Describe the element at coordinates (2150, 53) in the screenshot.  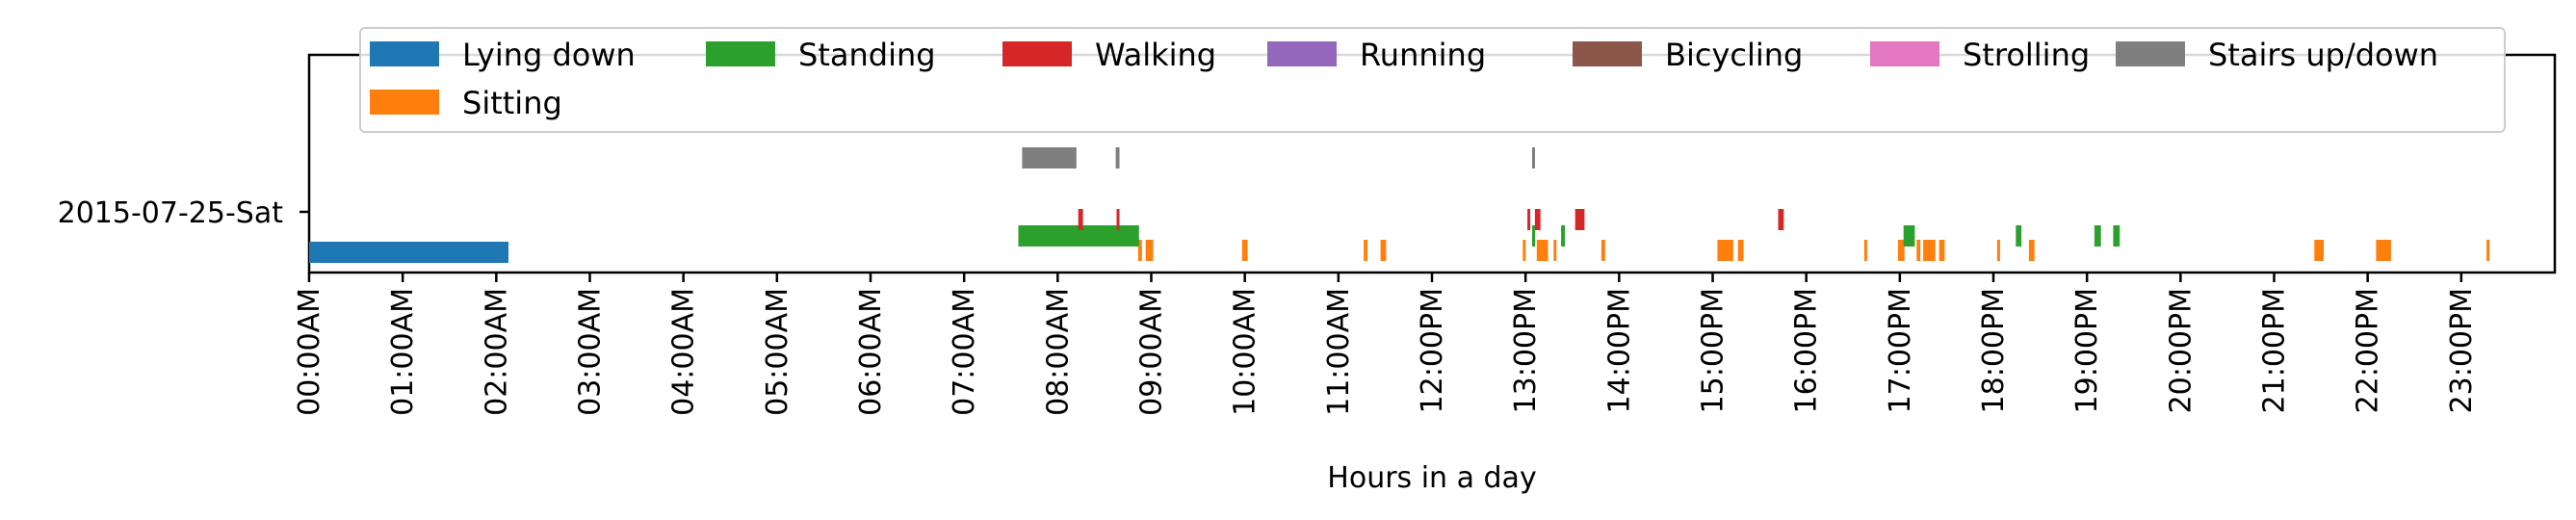
I see `legend-swatch-stairs-up-down` at that location.